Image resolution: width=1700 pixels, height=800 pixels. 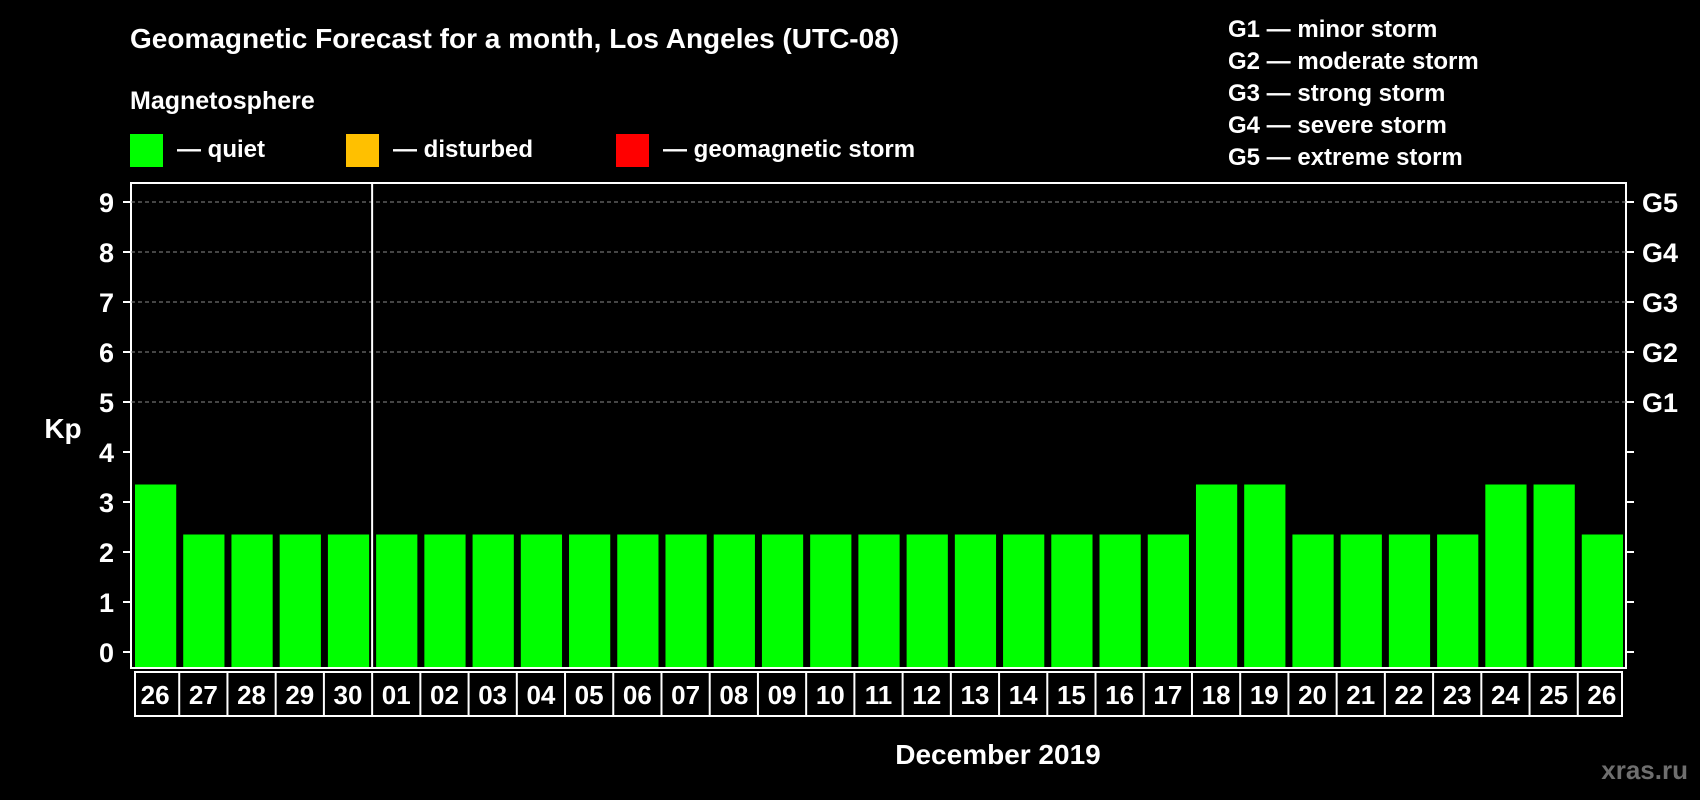 I want to click on legend-title: Magnetosphere, so click(x=222, y=101).